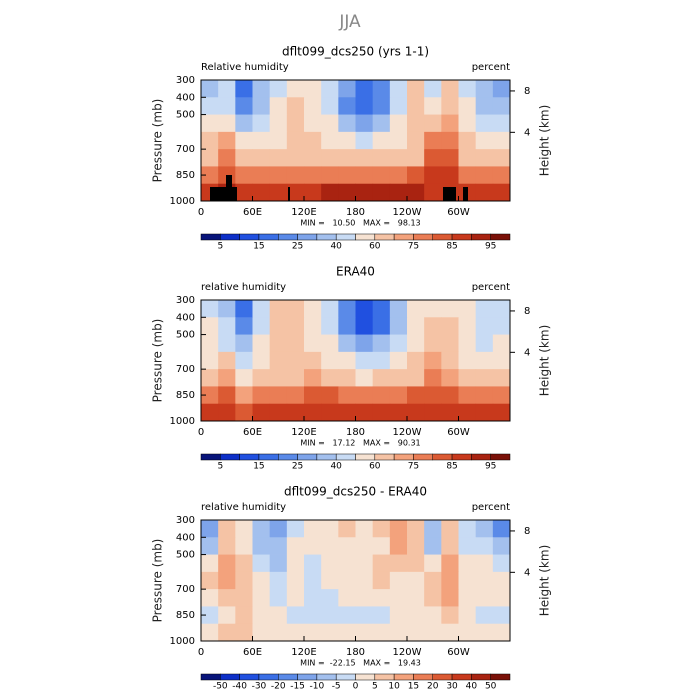 The width and height of the screenshot is (700, 700). What do you see at coordinates (449, 194) in the screenshot?
I see `topography` at bounding box center [449, 194].